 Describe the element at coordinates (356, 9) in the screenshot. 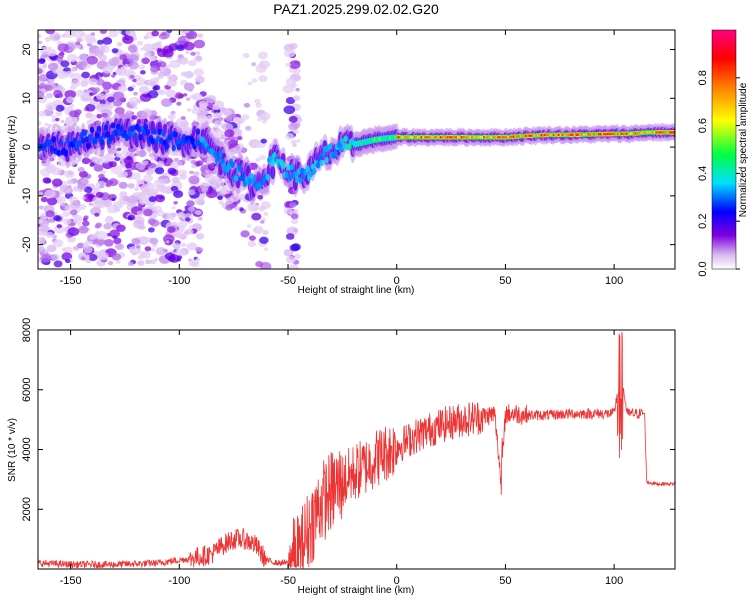

I see `chart-title: PAZ1.2025.299.02.02.G20` at that location.